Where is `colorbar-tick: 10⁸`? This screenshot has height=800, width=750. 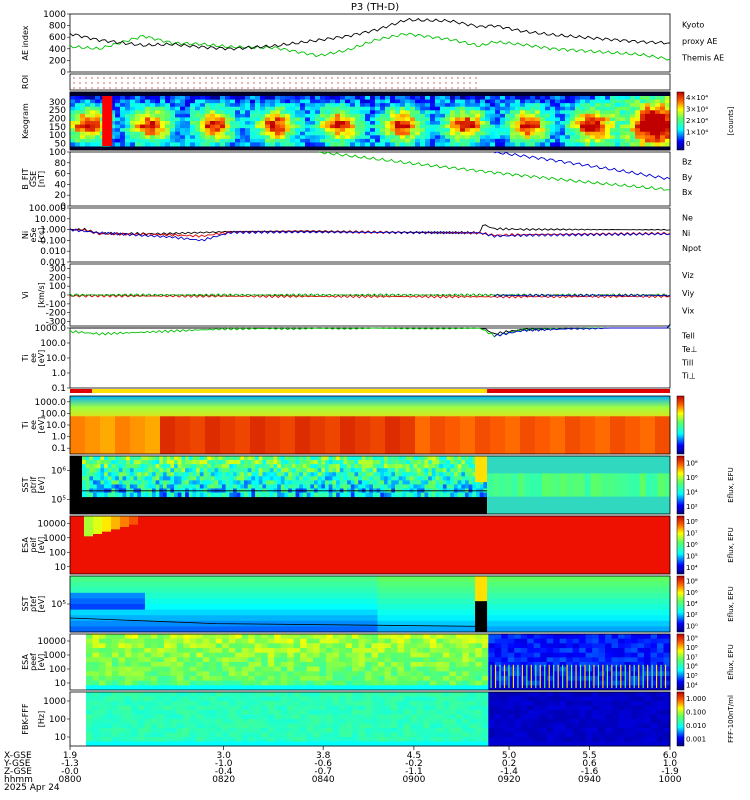
colorbar-tick: 10⁸ is located at coordinates (692, 522).